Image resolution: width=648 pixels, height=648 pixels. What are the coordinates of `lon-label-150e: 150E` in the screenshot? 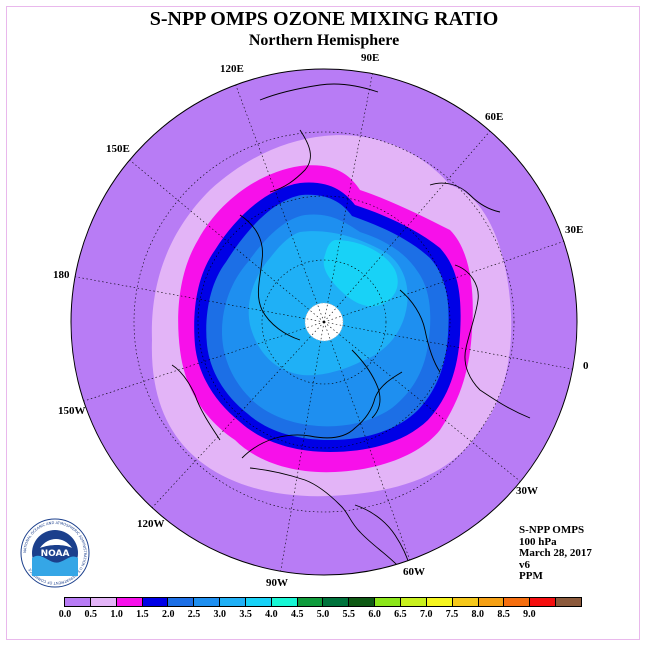 It's located at (118, 149).